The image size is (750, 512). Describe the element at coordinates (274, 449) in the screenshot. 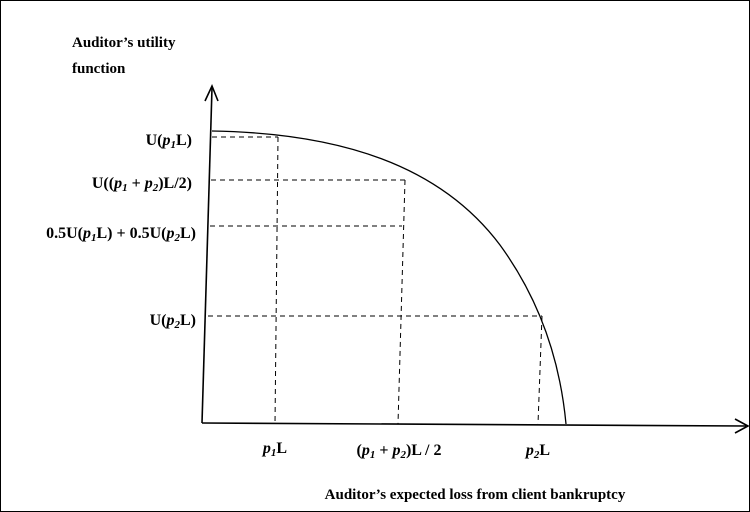

I see `x-label-p1L: p1L` at that location.